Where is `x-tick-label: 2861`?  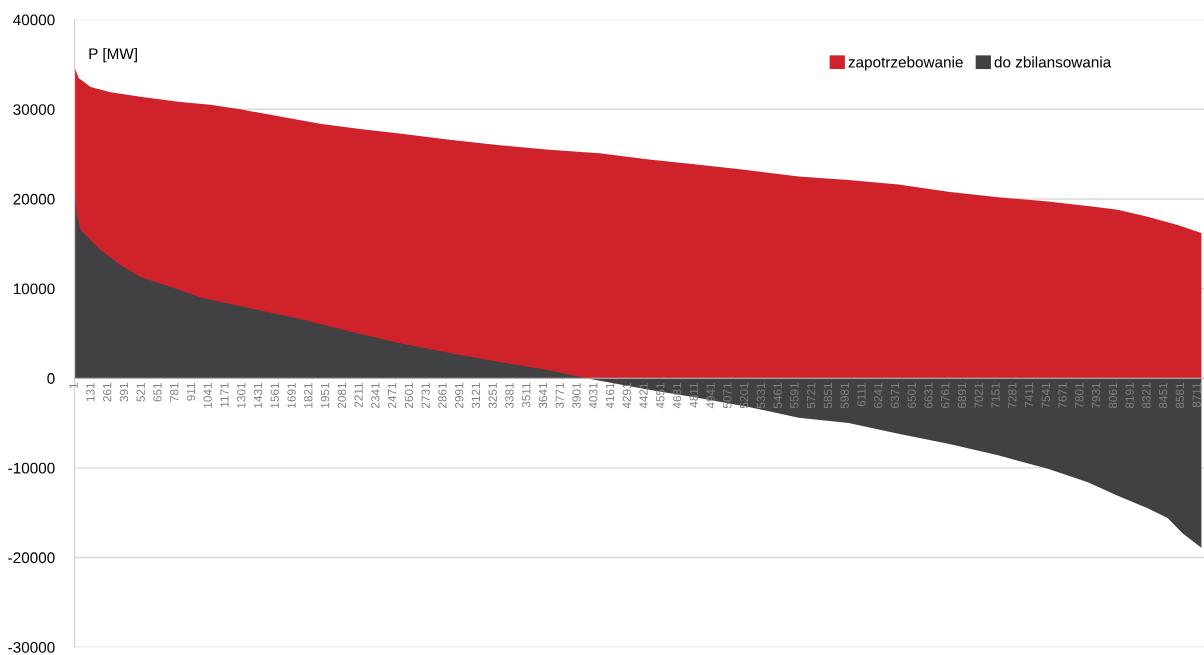
x-tick-label: 2861 is located at coordinates (442, 395).